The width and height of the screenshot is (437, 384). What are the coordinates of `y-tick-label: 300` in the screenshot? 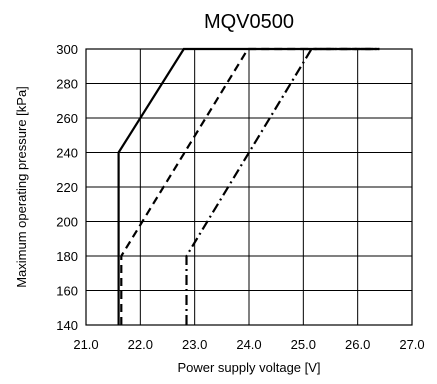 It's located at (67, 49).